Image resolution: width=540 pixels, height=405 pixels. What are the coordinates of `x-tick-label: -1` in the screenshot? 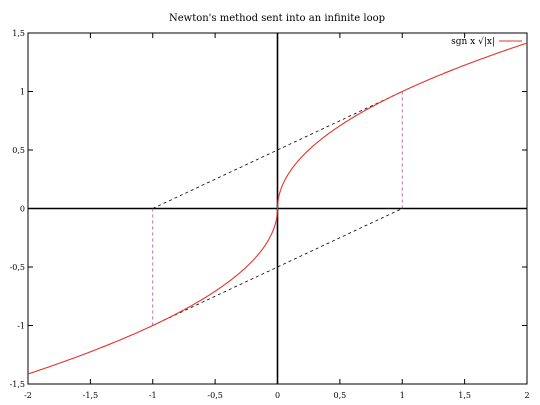 It's located at (153, 395).